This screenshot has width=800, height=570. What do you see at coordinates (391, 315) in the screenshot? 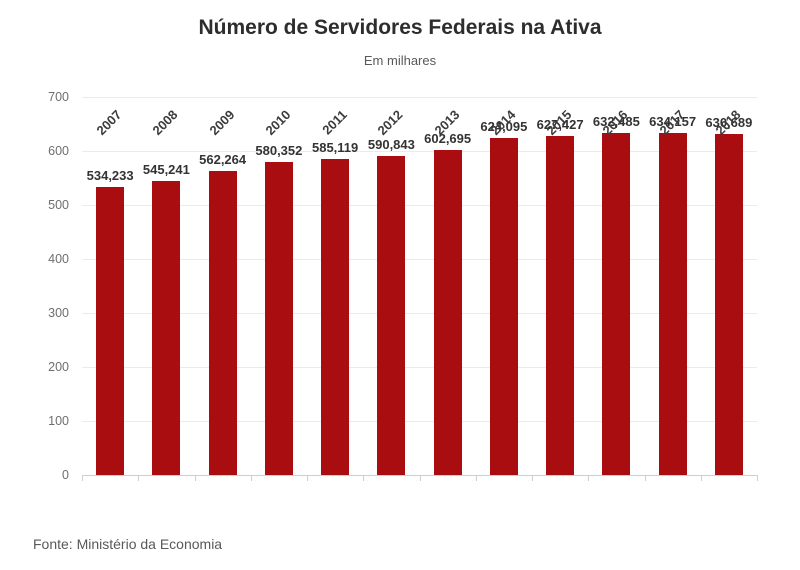
I see `bar-2012` at bounding box center [391, 315].